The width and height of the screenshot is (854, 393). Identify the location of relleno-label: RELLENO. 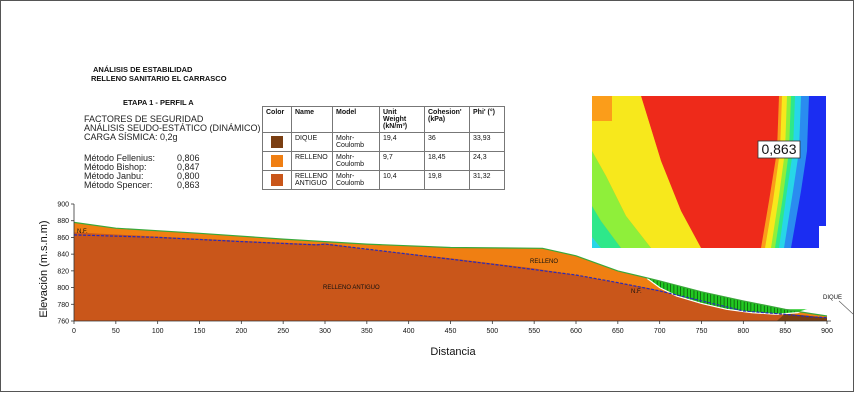
(544, 262).